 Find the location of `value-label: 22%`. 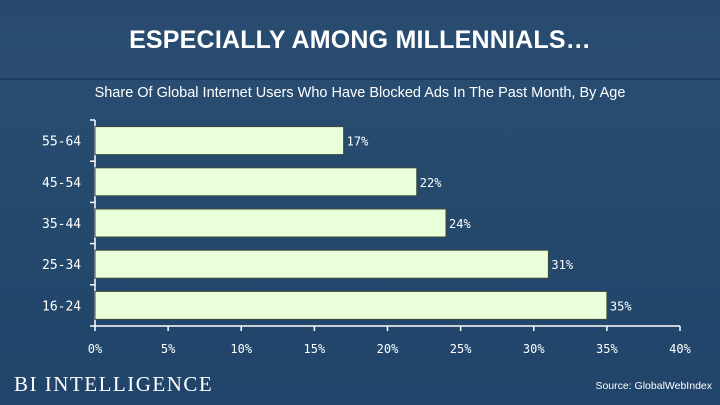

value-label: 22% is located at coordinates (431, 183).